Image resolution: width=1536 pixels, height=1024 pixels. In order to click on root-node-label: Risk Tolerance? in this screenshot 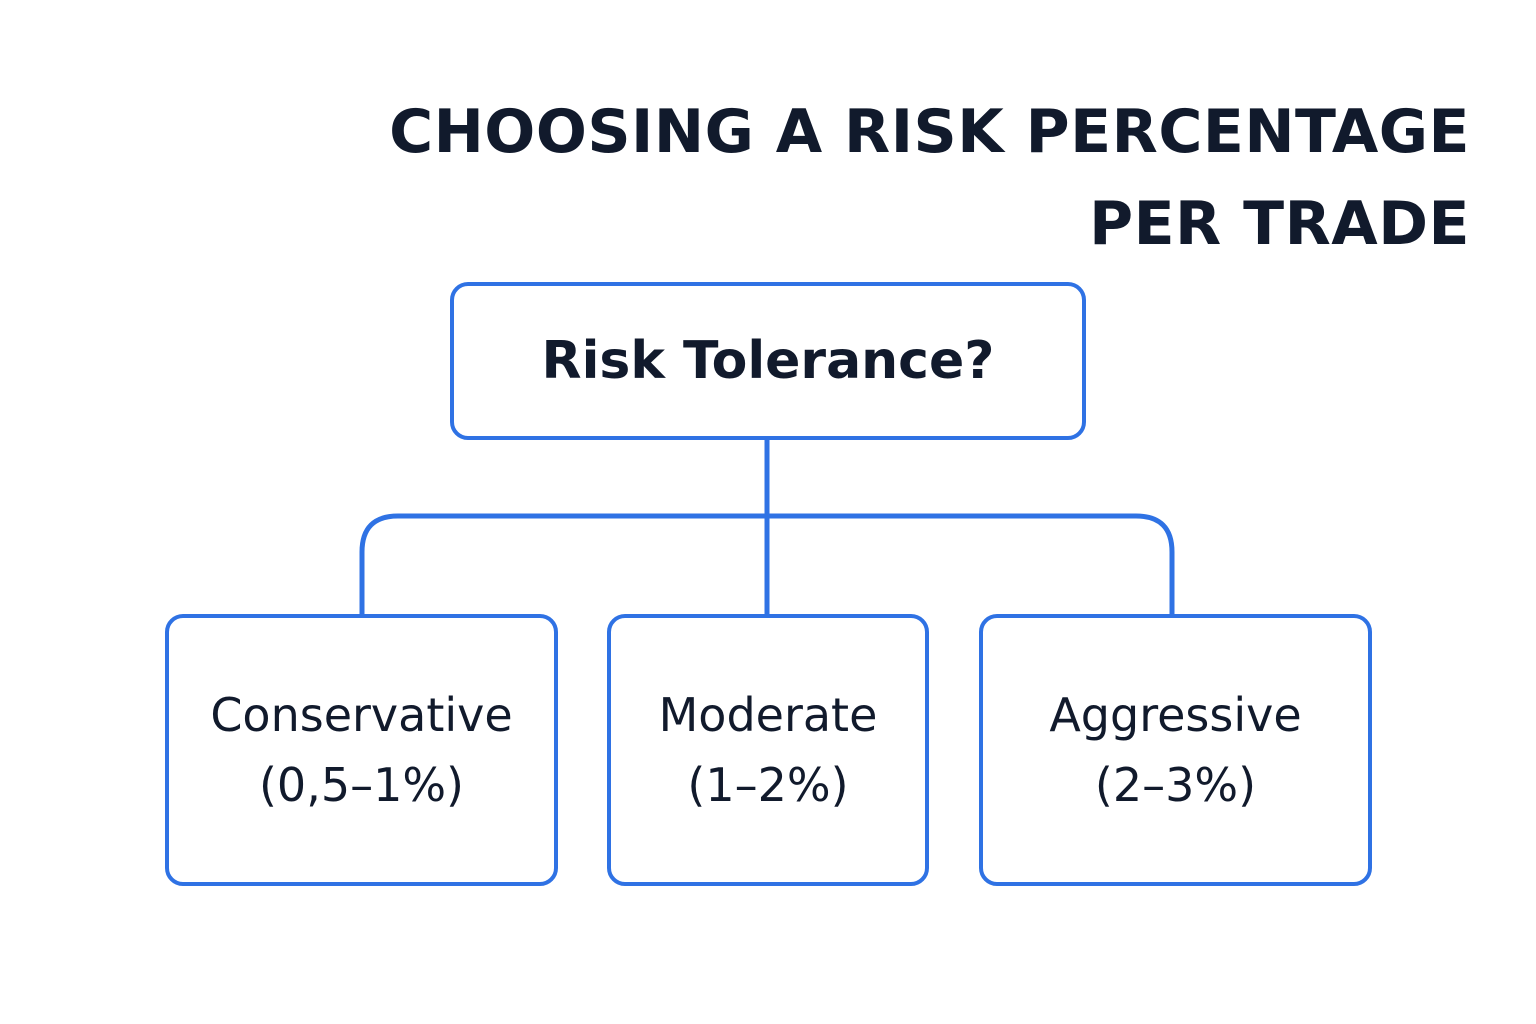, I will do `click(768, 361)`.